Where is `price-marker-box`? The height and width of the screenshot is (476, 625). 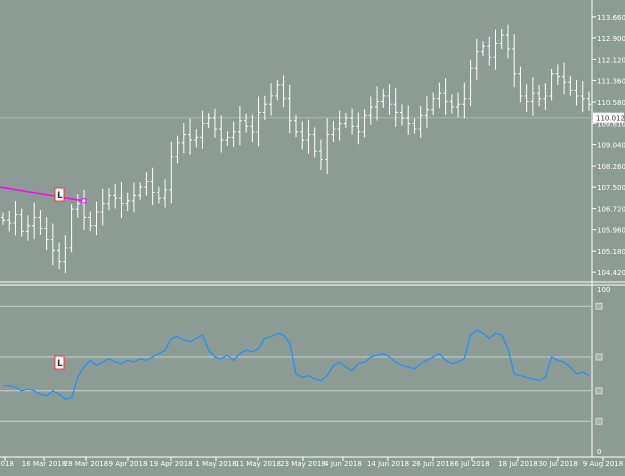
price-marker-box is located at coordinates (59, 194).